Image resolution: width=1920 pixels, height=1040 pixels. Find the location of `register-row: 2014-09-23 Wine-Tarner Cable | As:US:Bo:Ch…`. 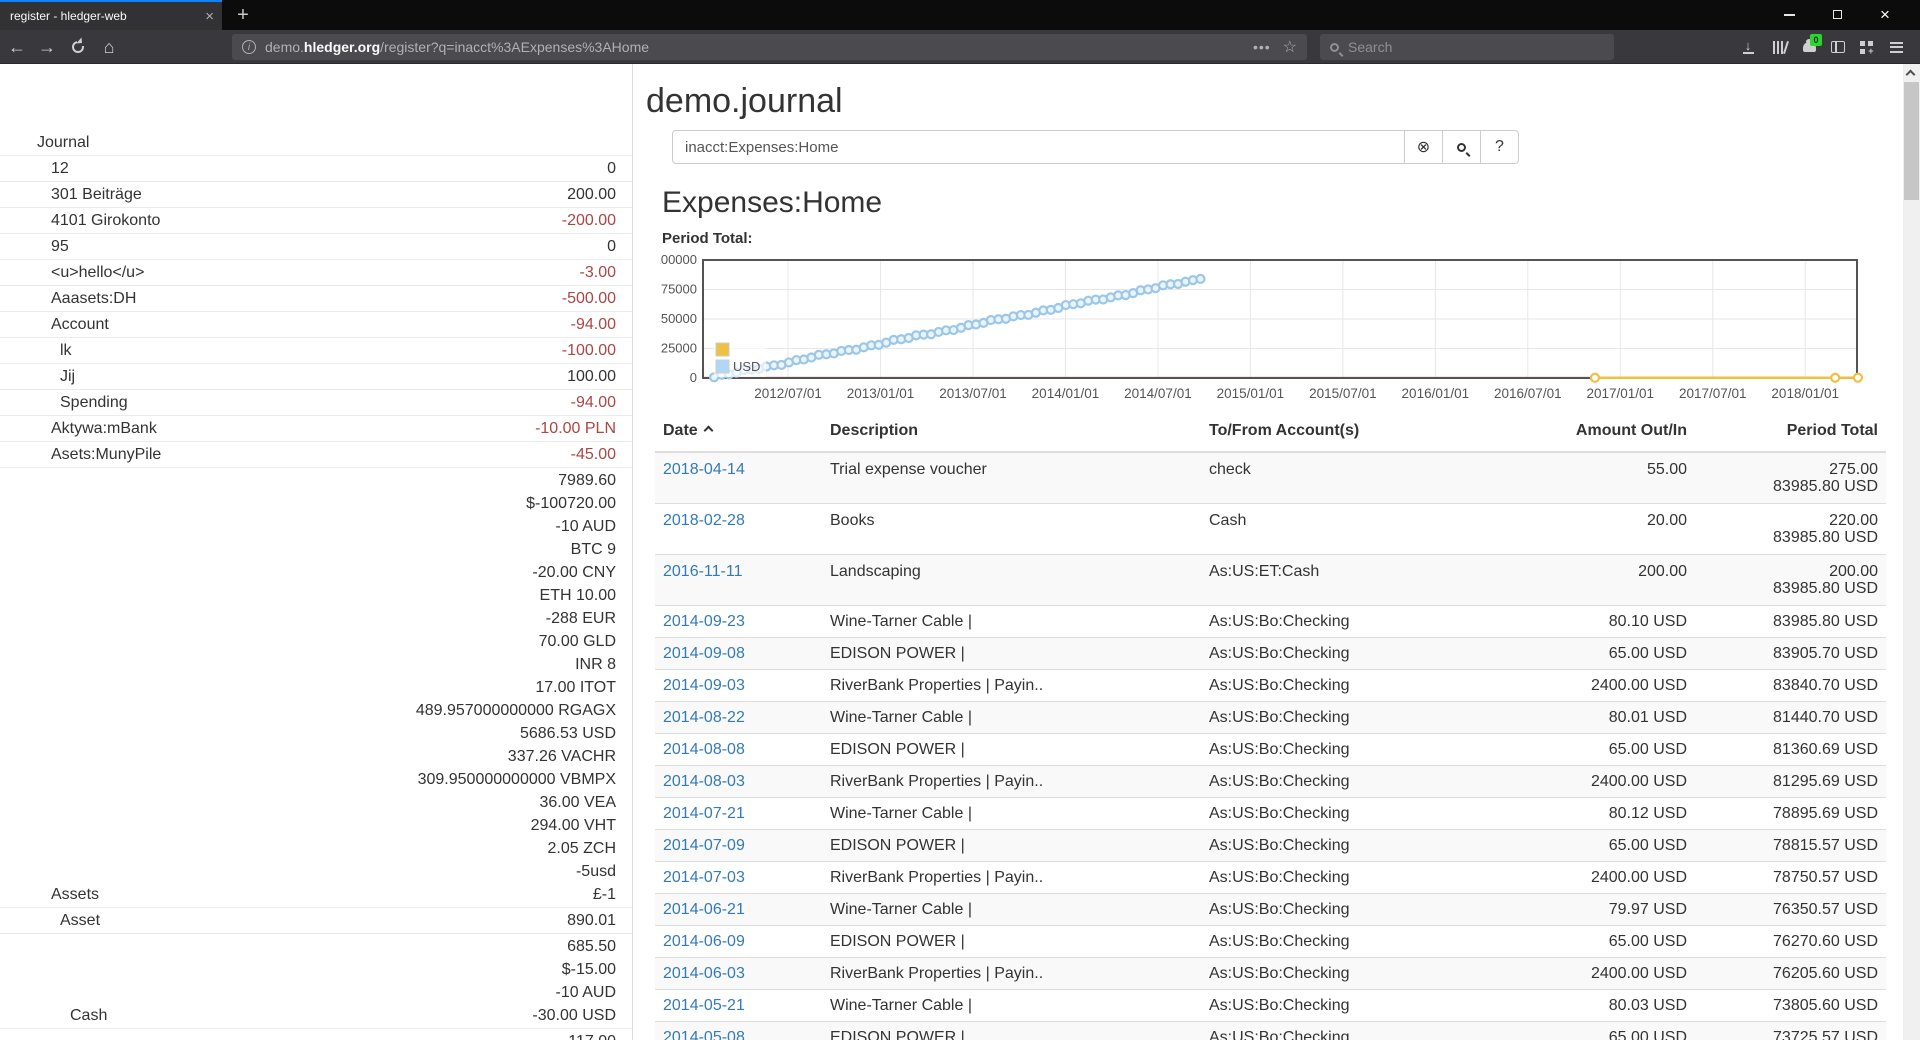

register-row: 2014-09-23 Wine-Tarner Cable | As:US:Bo:Ch… is located at coordinates (1270, 621).